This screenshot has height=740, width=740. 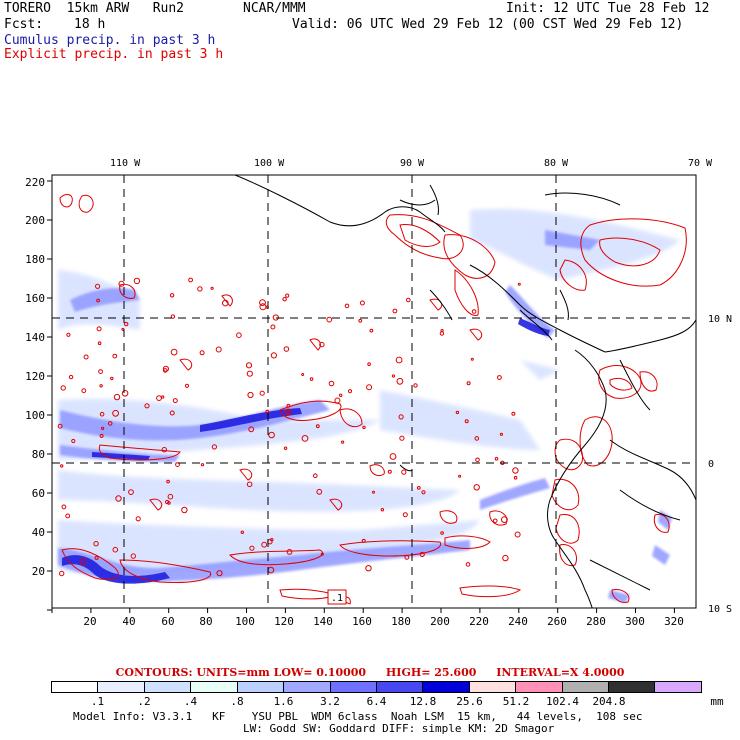 I want to click on x-label: 40, so click(x=128, y=621).